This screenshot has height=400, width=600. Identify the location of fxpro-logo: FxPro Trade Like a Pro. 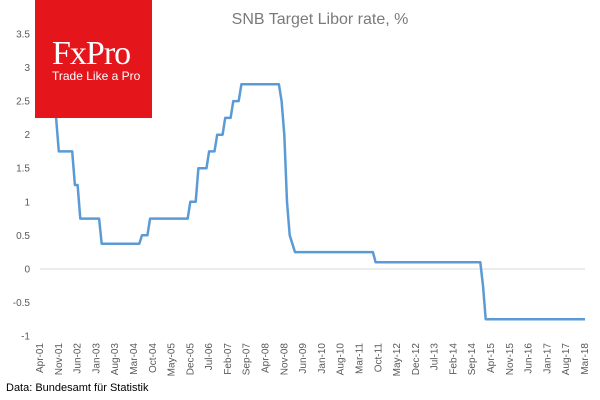
(93, 59).